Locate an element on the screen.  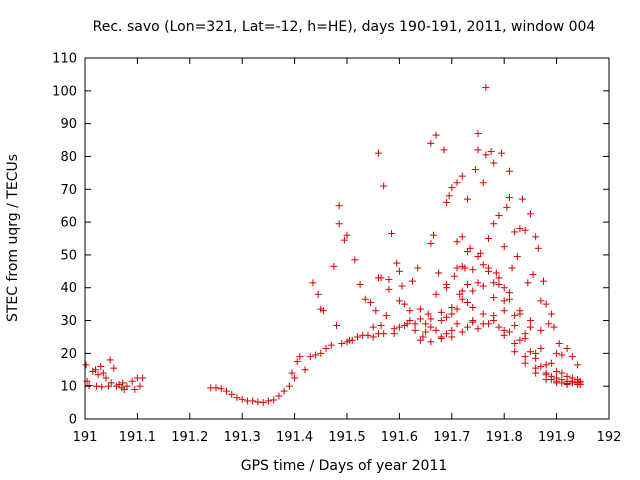
y-tick-label: 80 is located at coordinates (68, 157).